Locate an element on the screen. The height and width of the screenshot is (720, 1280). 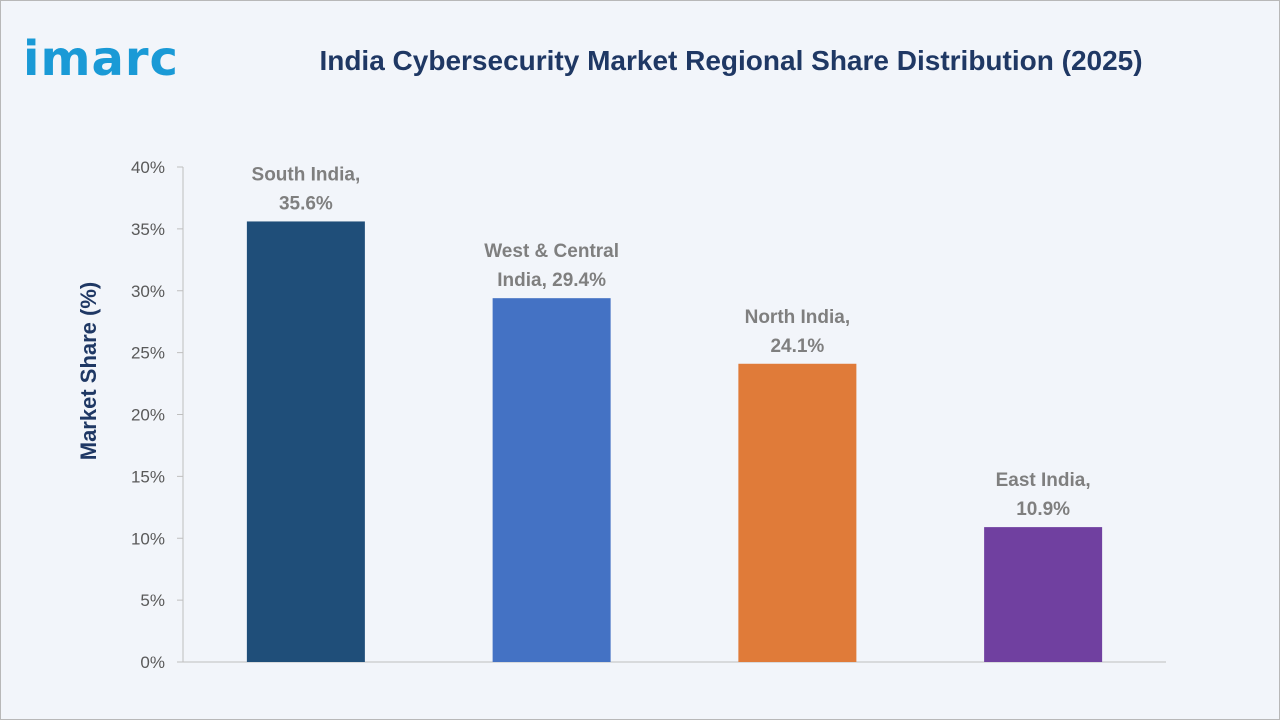
y-tick-label: 30% is located at coordinates (148, 291).